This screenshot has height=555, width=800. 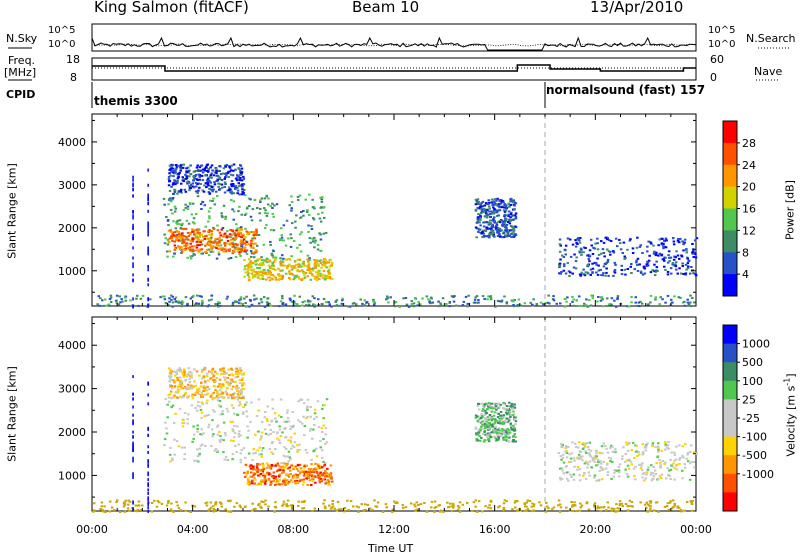 I want to click on y-tick-label: 4000, so click(x=72, y=142).